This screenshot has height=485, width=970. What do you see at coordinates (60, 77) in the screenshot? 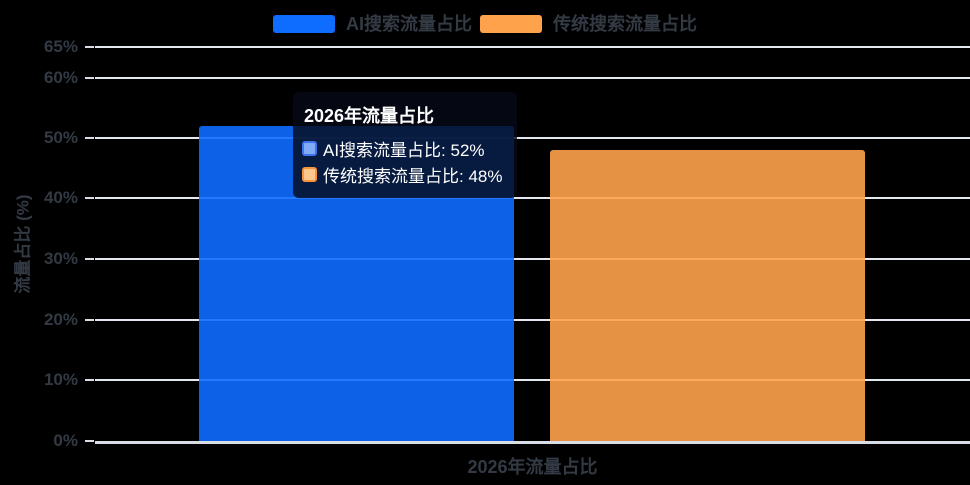
I see `y-tick-label-60: 60%` at bounding box center [60, 77].